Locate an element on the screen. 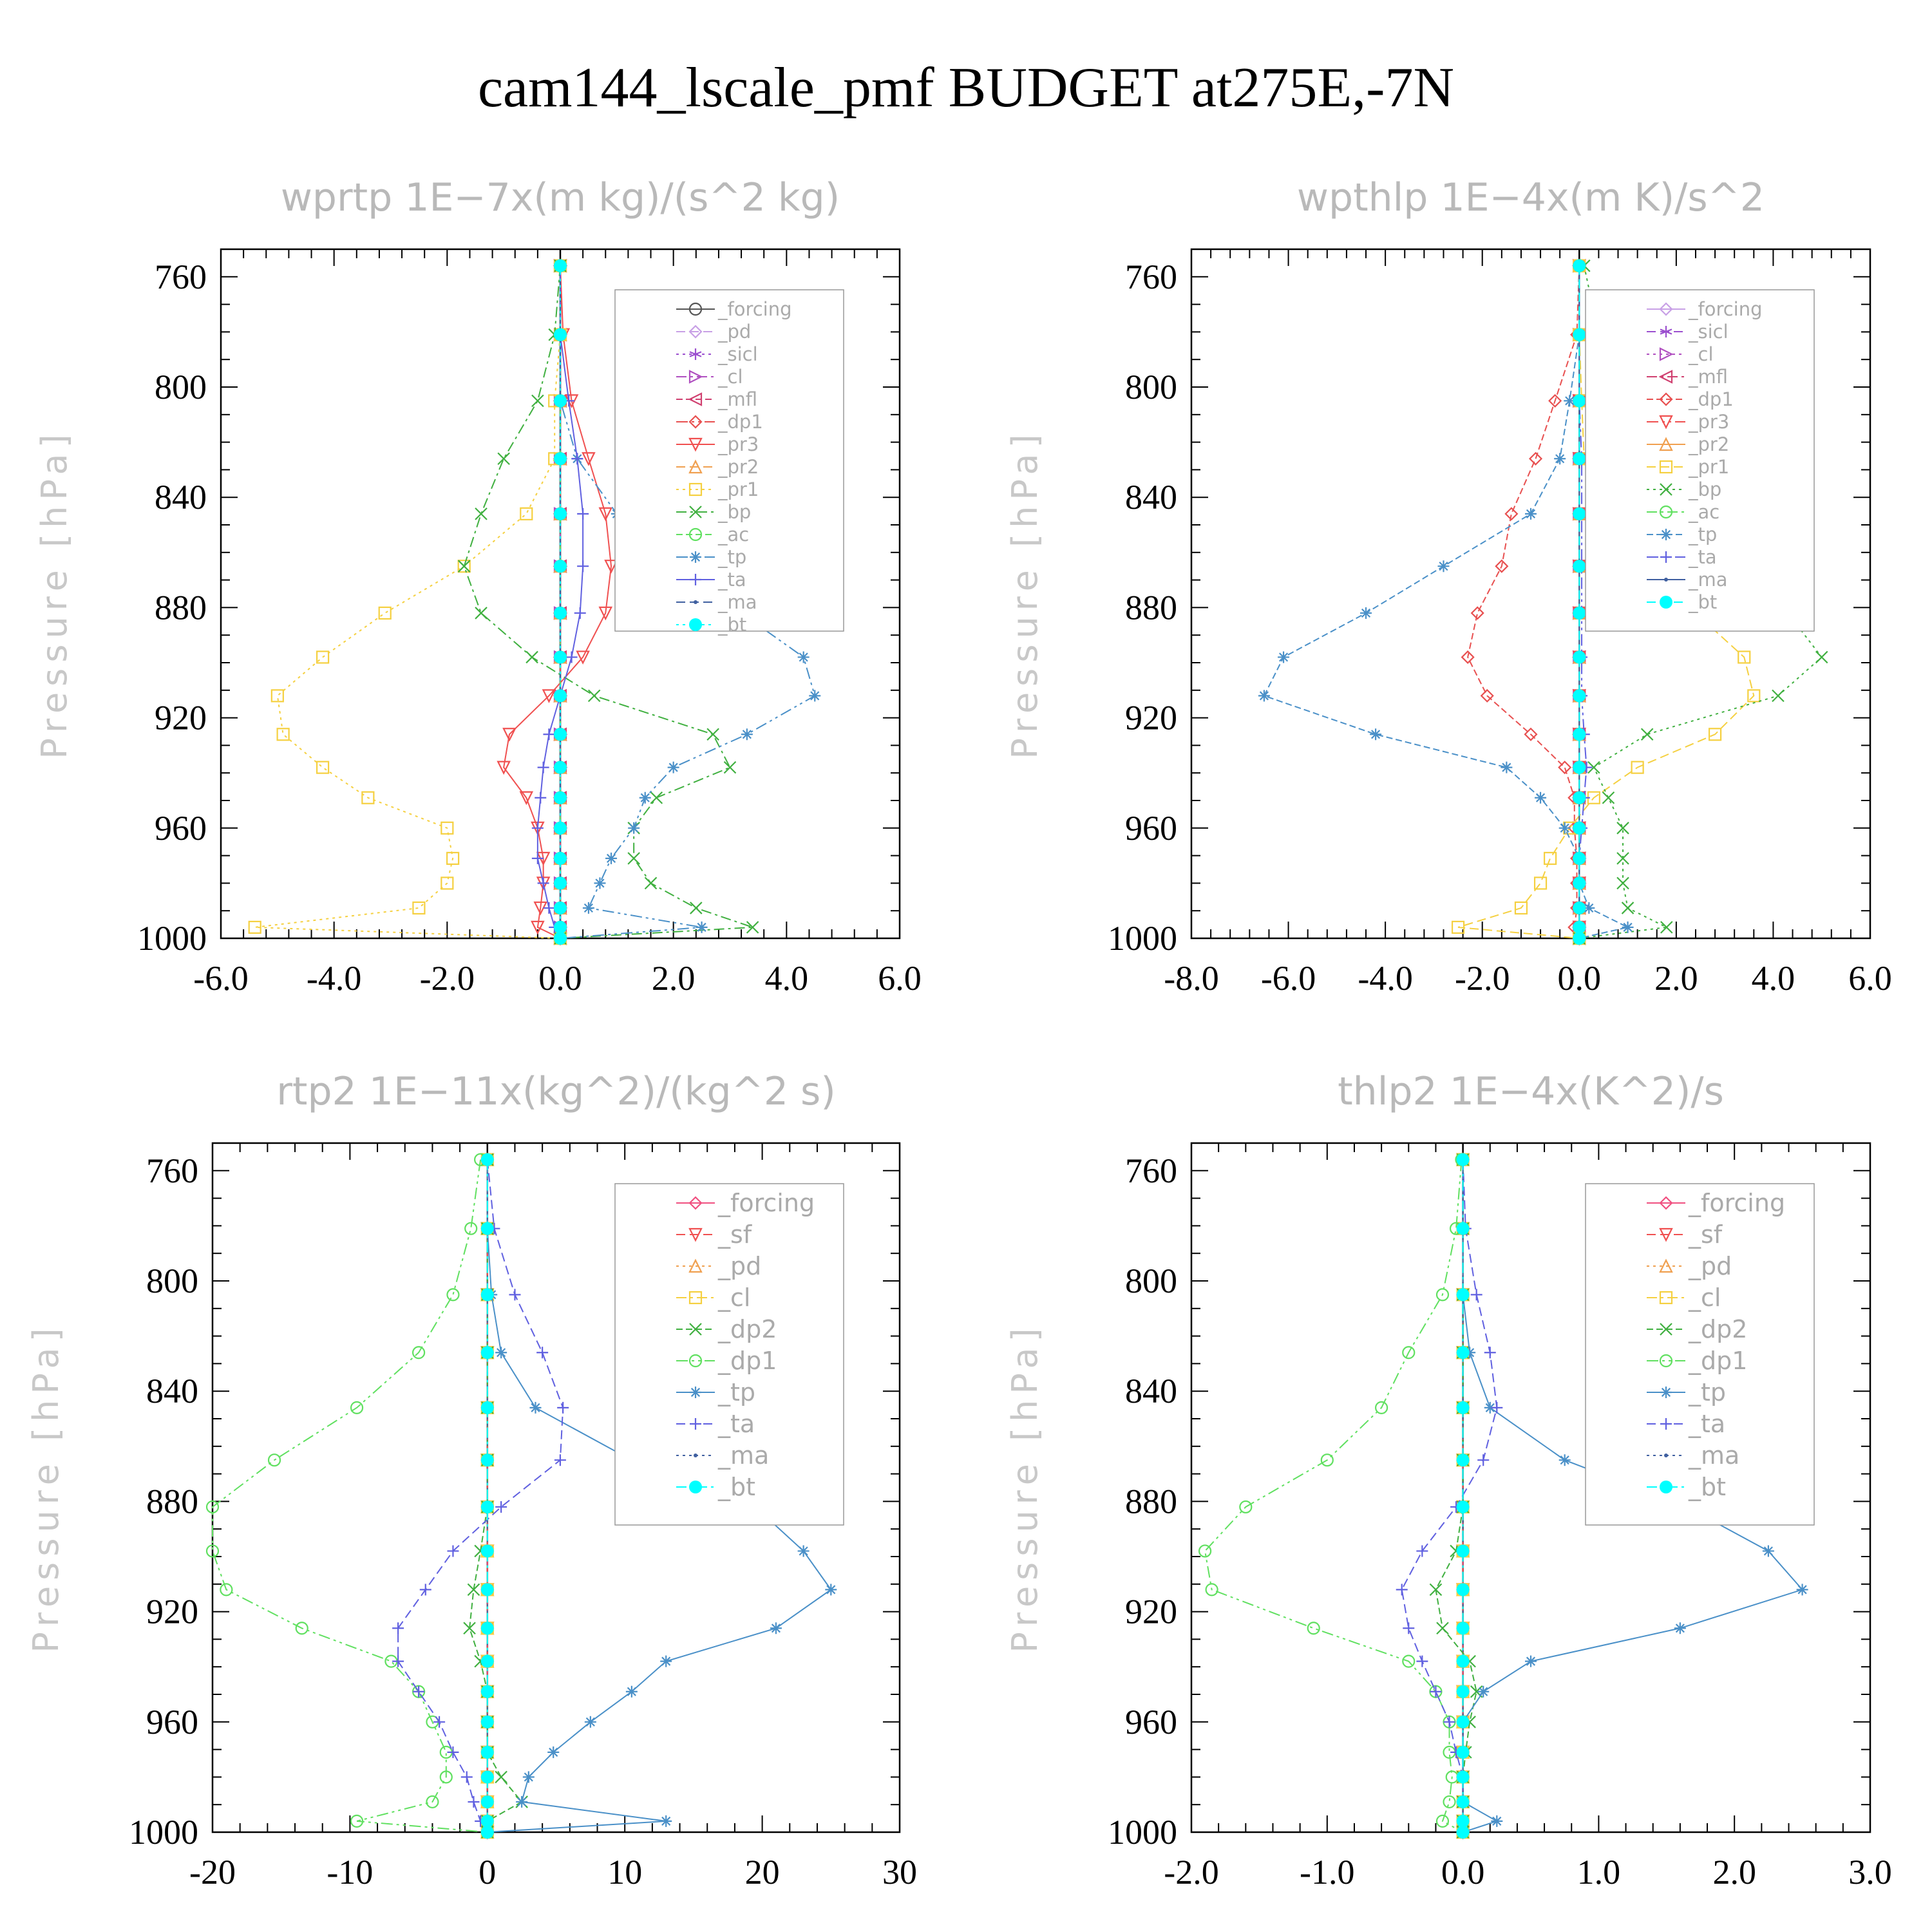 The height and width of the screenshot is (1932, 1932). panel-title: wpthlp 1E−4x(m K)/s^2 is located at coordinates (1531, 198).